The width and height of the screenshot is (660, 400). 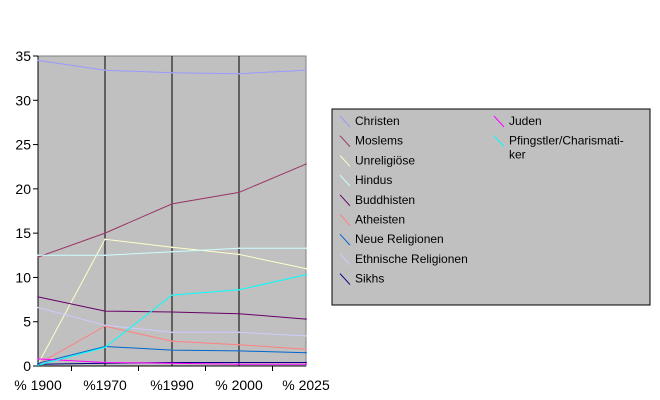 What do you see at coordinates (525, 121) in the screenshot?
I see `legend-label: Juden` at bounding box center [525, 121].